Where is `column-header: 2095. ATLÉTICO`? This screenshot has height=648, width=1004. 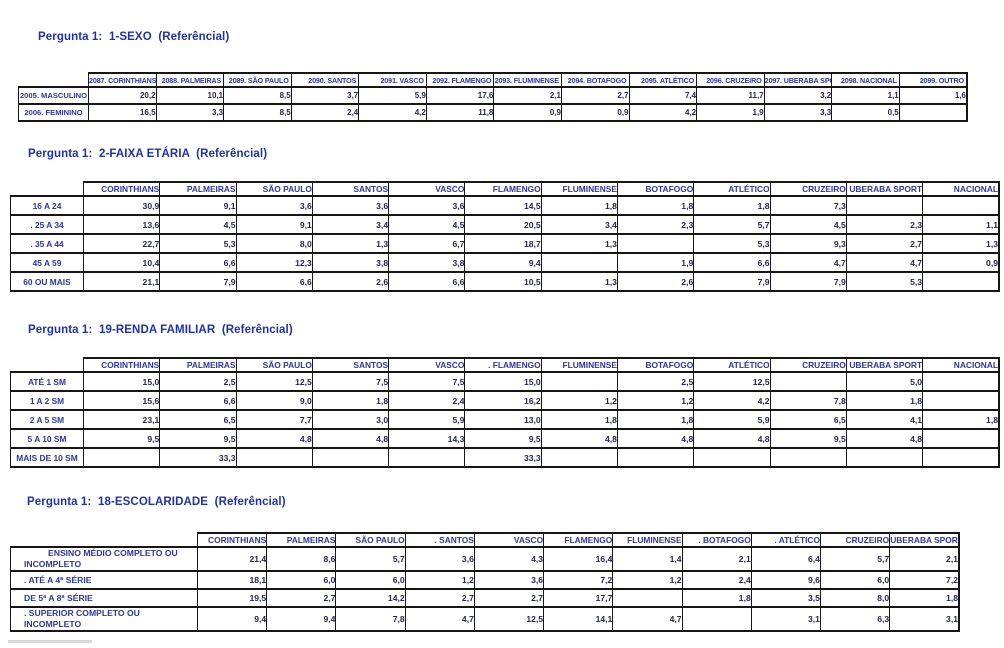 column-header: 2095. ATLÉTICO is located at coordinates (663, 80).